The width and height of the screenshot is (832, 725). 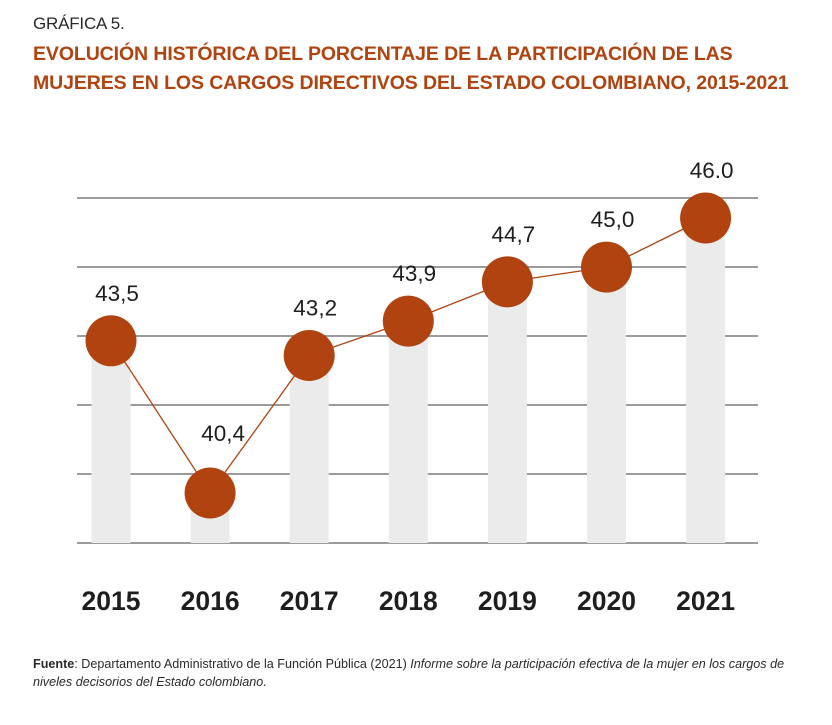 What do you see at coordinates (414, 273) in the screenshot?
I see `data-label: 43,9` at bounding box center [414, 273].